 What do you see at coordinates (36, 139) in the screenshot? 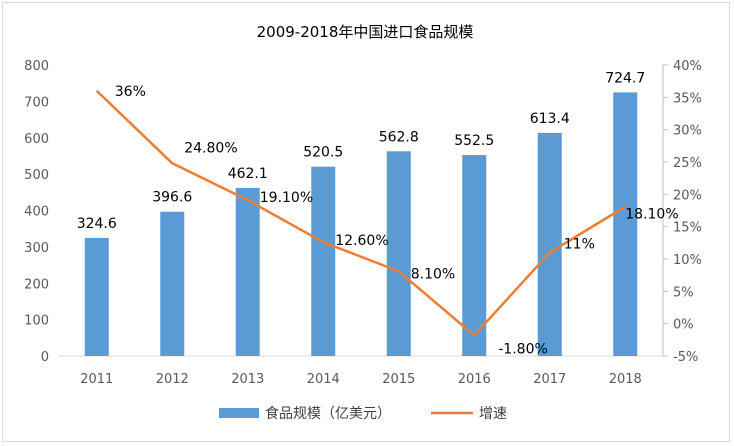
I see `left-tick-label: 600` at bounding box center [36, 139].